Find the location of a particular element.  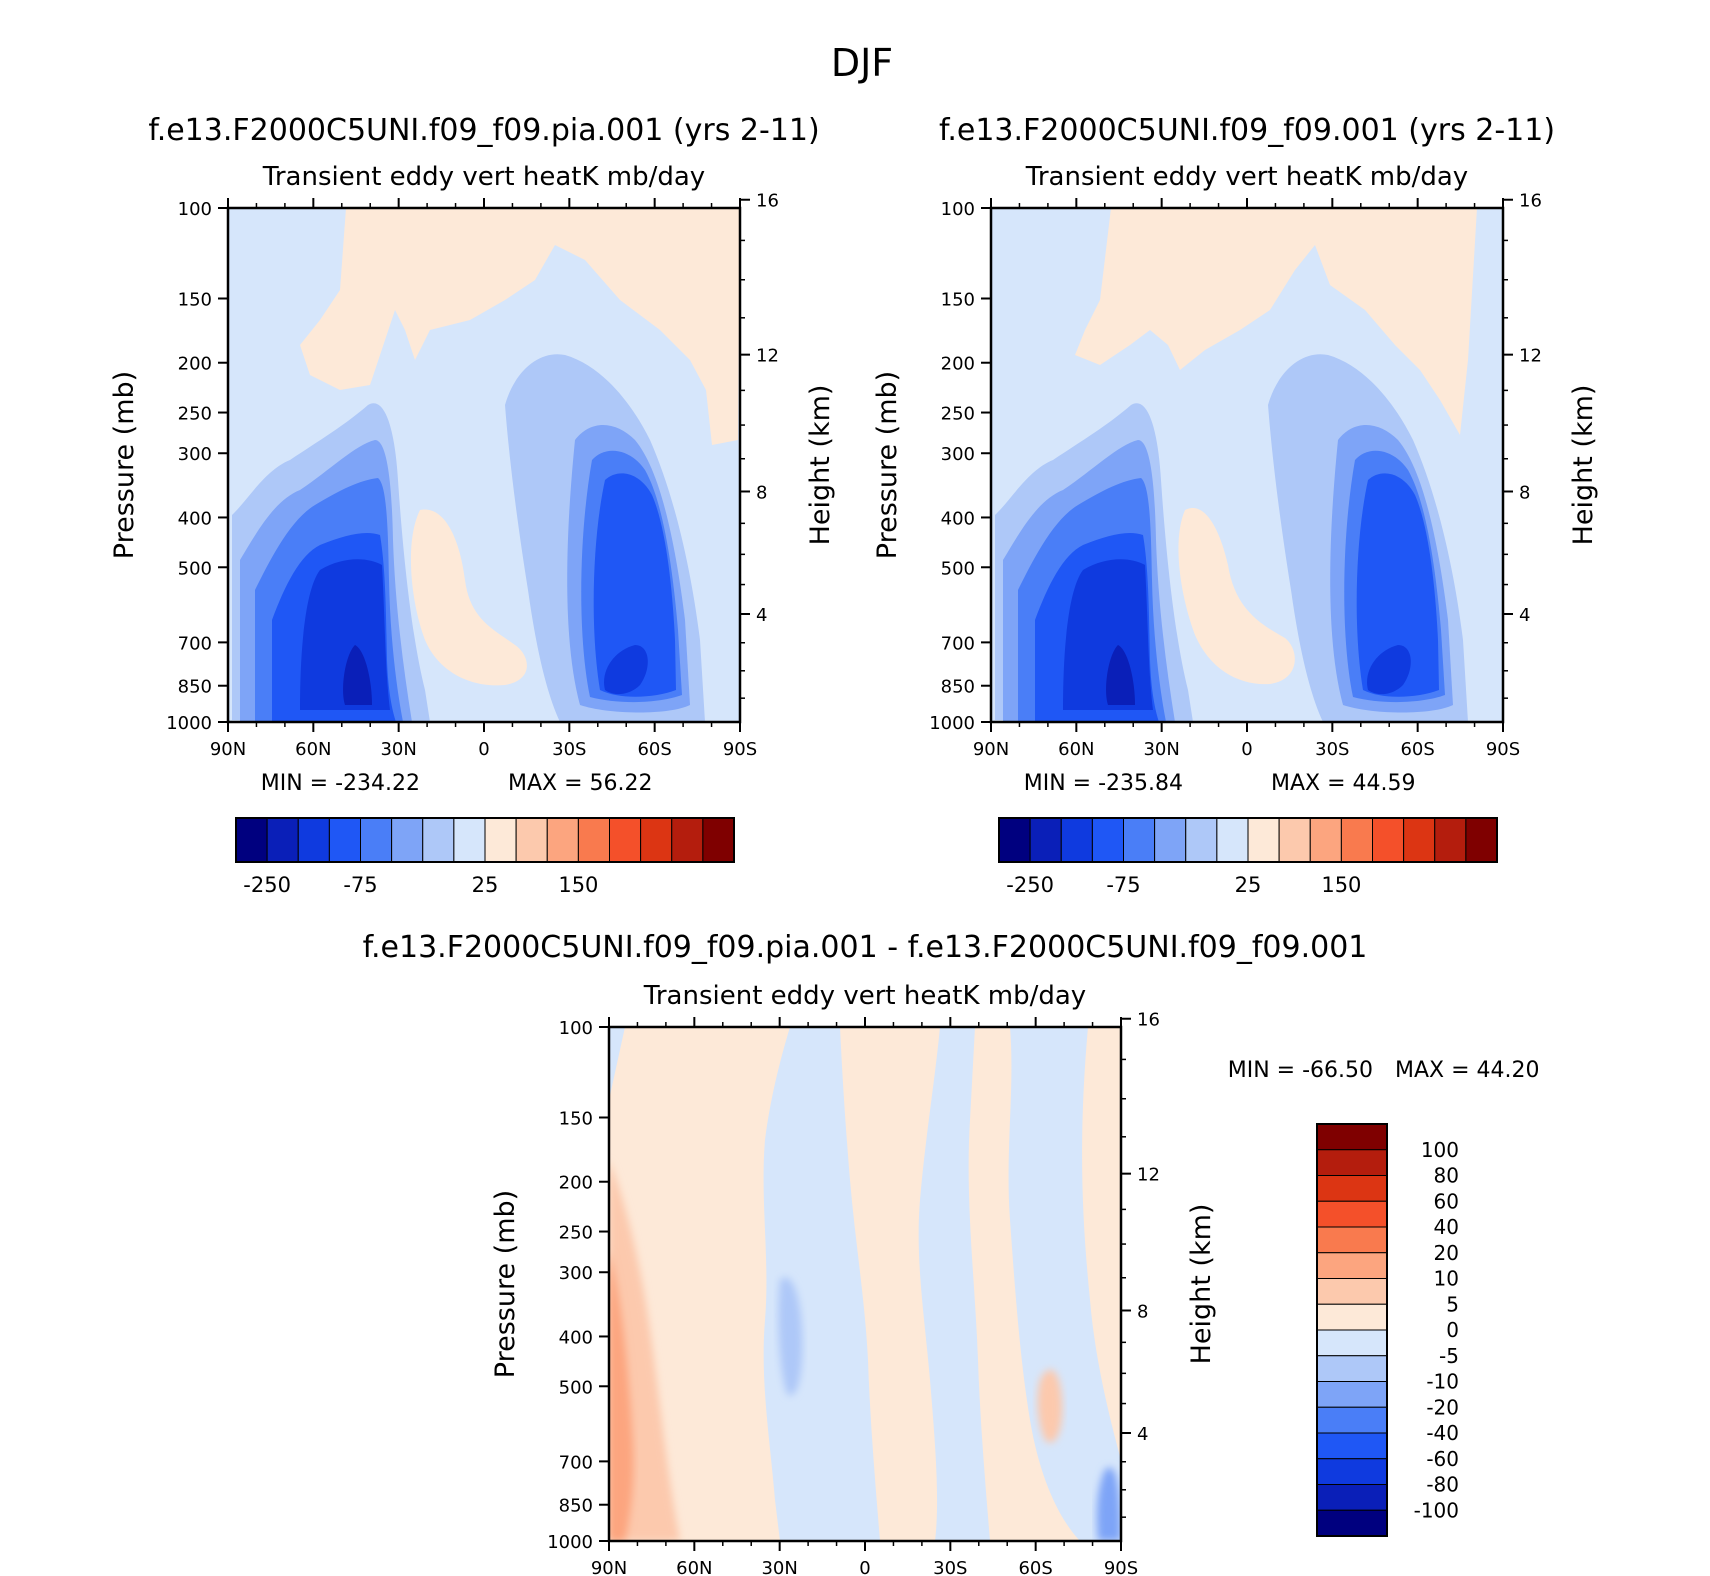

y-tick-label: 1000 is located at coordinates (952, 723).